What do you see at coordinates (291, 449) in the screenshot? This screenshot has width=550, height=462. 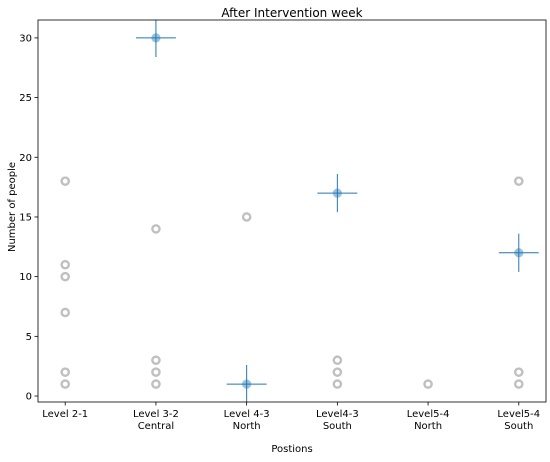 I see `x-axis-title: Postions` at bounding box center [291, 449].